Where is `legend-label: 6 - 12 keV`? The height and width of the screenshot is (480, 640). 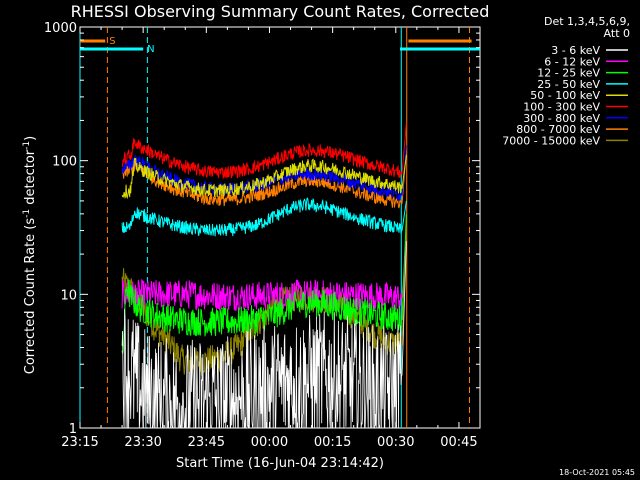 legend-label: 6 - 12 keV is located at coordinates (572, 61).